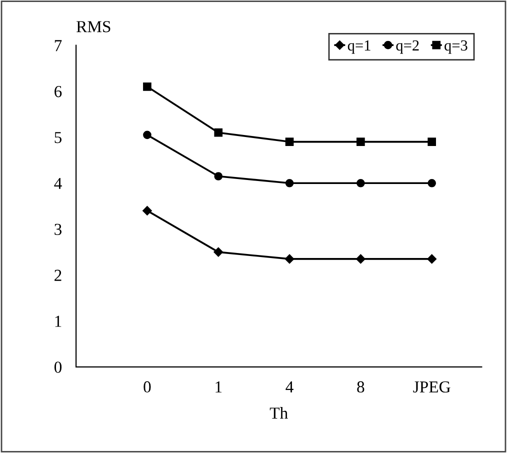 The image size is (507, 453). Describe the element at coordinates (290, 386) in the screenshot. I see `x-tick-label: 4` at that location.